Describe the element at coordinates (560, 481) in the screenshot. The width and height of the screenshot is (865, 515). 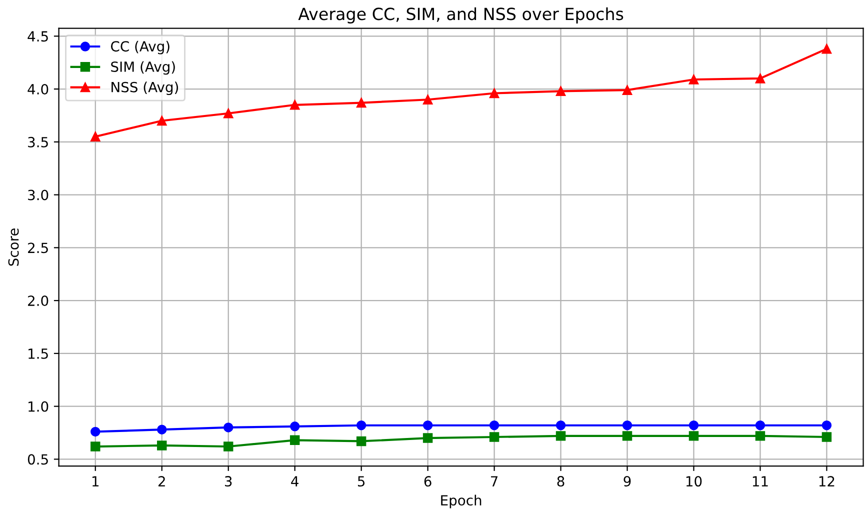
I see `x-tick-label: 8` at that location.